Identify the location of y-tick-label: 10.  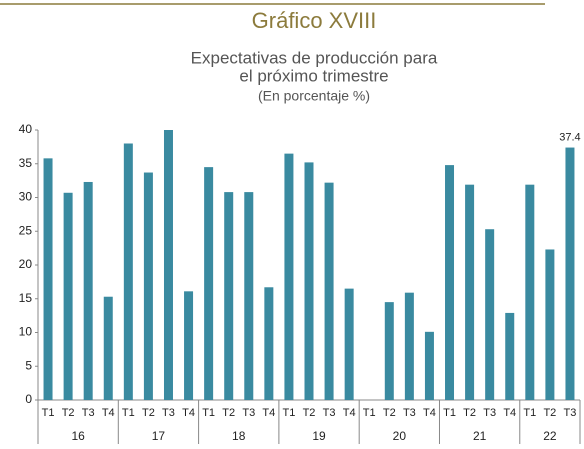
(26, 332).